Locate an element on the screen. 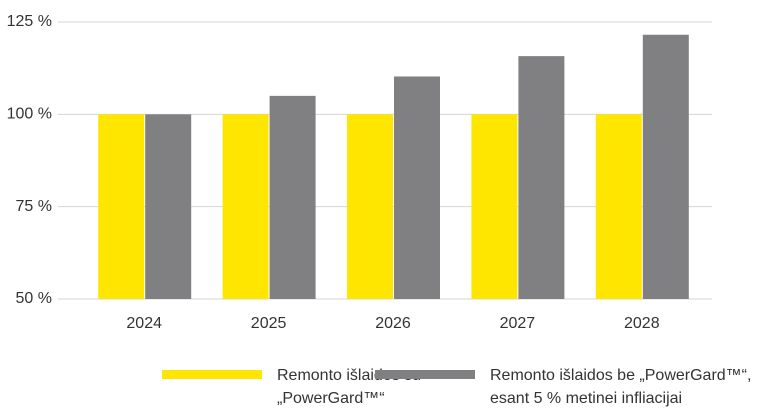 The height and width of the screenshot is (410, 775). x-tick-label: 2024 is located at coordinates (144, 323).